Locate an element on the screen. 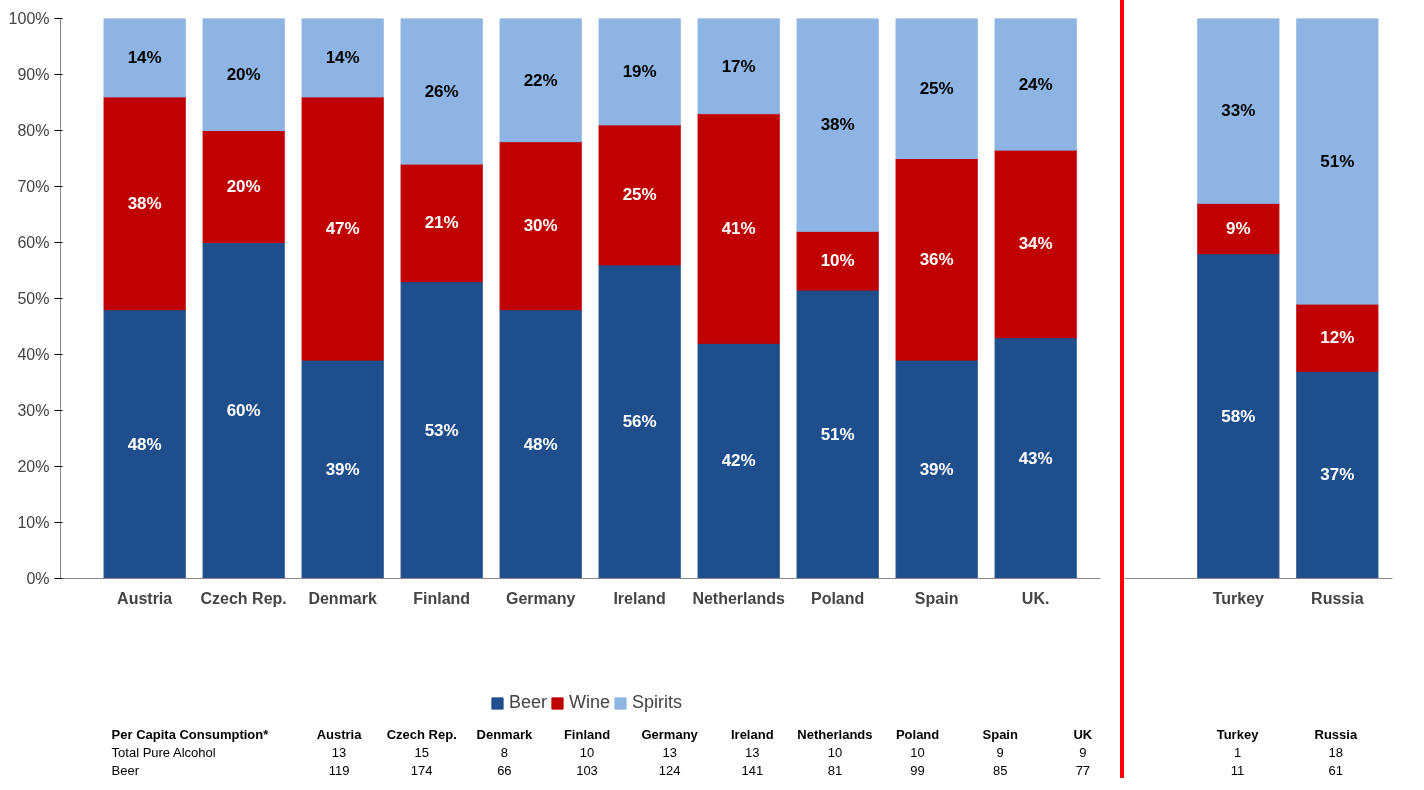 Image resolution: width=1424 pixels, height=790 pixels. data-label: 119 is located at coordinates (339, 770).